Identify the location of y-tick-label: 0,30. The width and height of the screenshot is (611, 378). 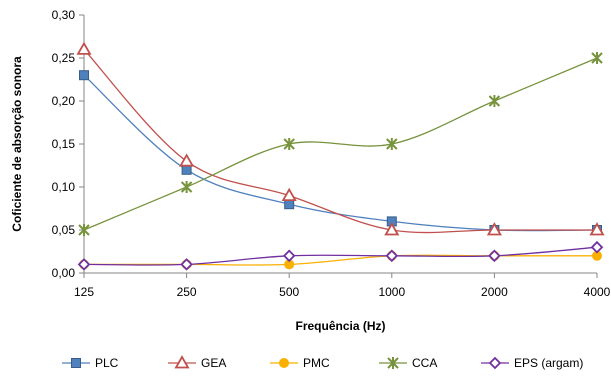
(64, 15).